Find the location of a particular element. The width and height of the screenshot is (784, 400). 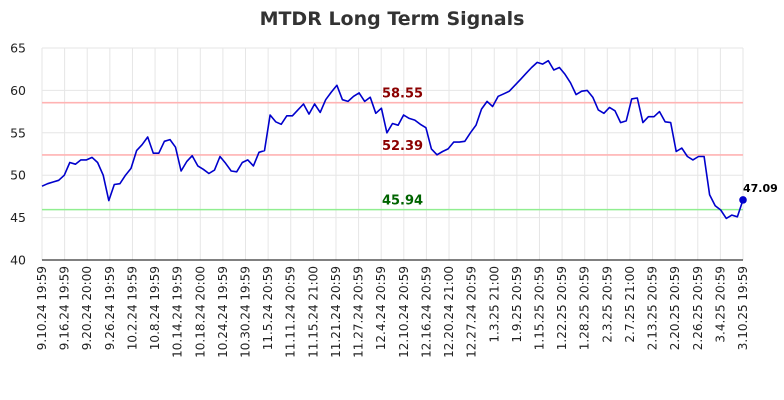

x-tick-label: 9.16.24 19:59 is located at coordinates (65, 308).